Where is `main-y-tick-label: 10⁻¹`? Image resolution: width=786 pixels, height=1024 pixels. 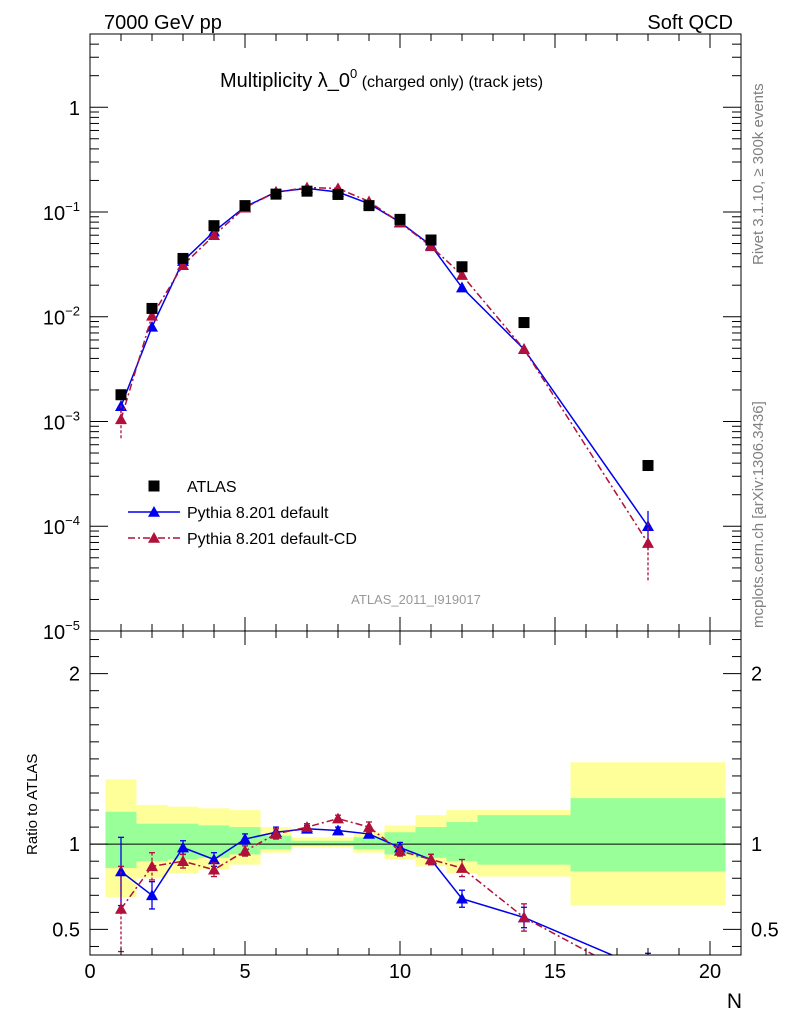 main-y-tick-label: 10⁻¹ is located at coordinates (61, 212).